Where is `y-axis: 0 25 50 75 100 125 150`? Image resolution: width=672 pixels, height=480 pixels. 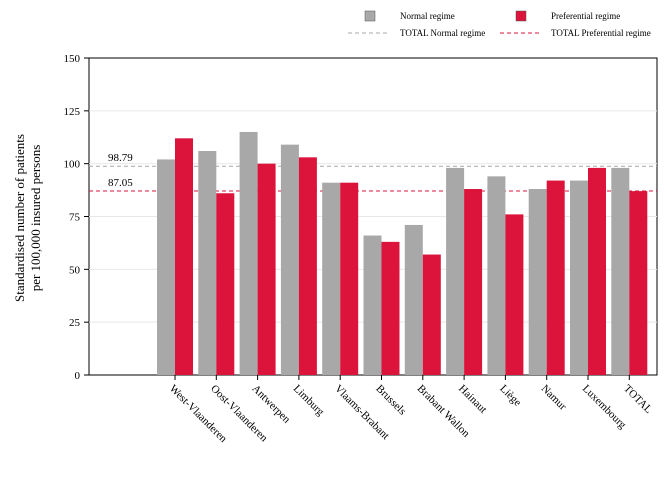
y-axis: 0 25 50 75 100 125 150 is located at coordinates (76, 217).